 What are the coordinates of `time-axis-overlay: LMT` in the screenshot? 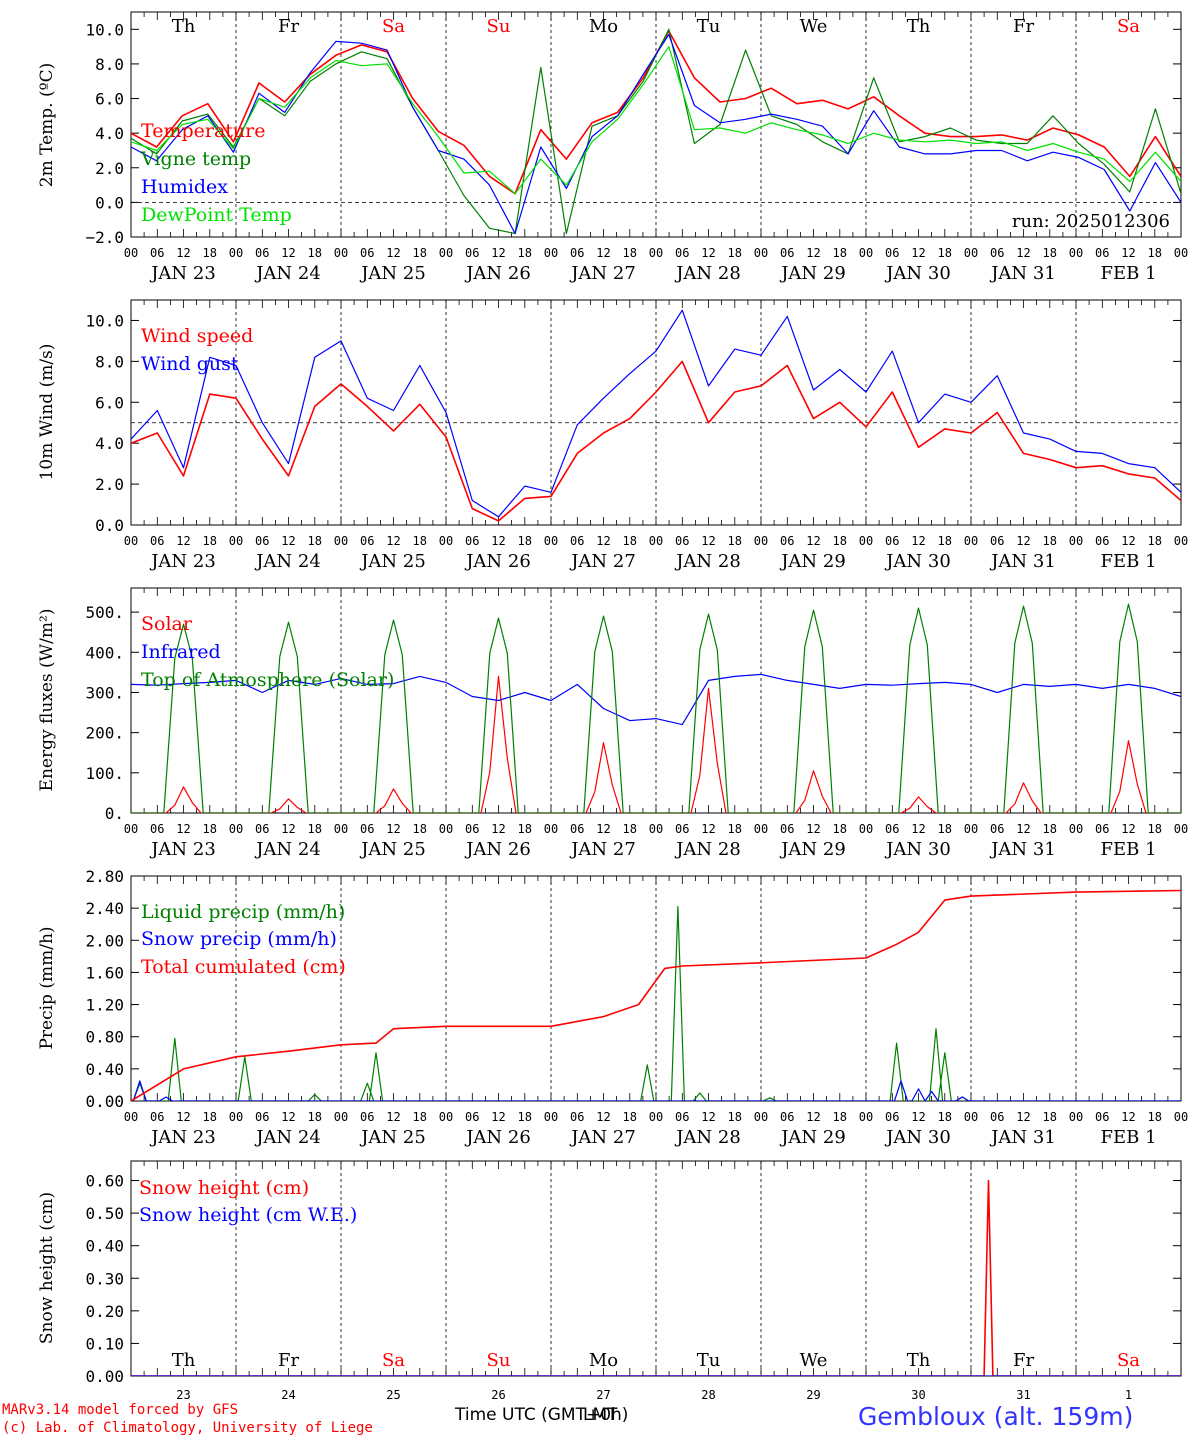 It's located at (600, 1415).